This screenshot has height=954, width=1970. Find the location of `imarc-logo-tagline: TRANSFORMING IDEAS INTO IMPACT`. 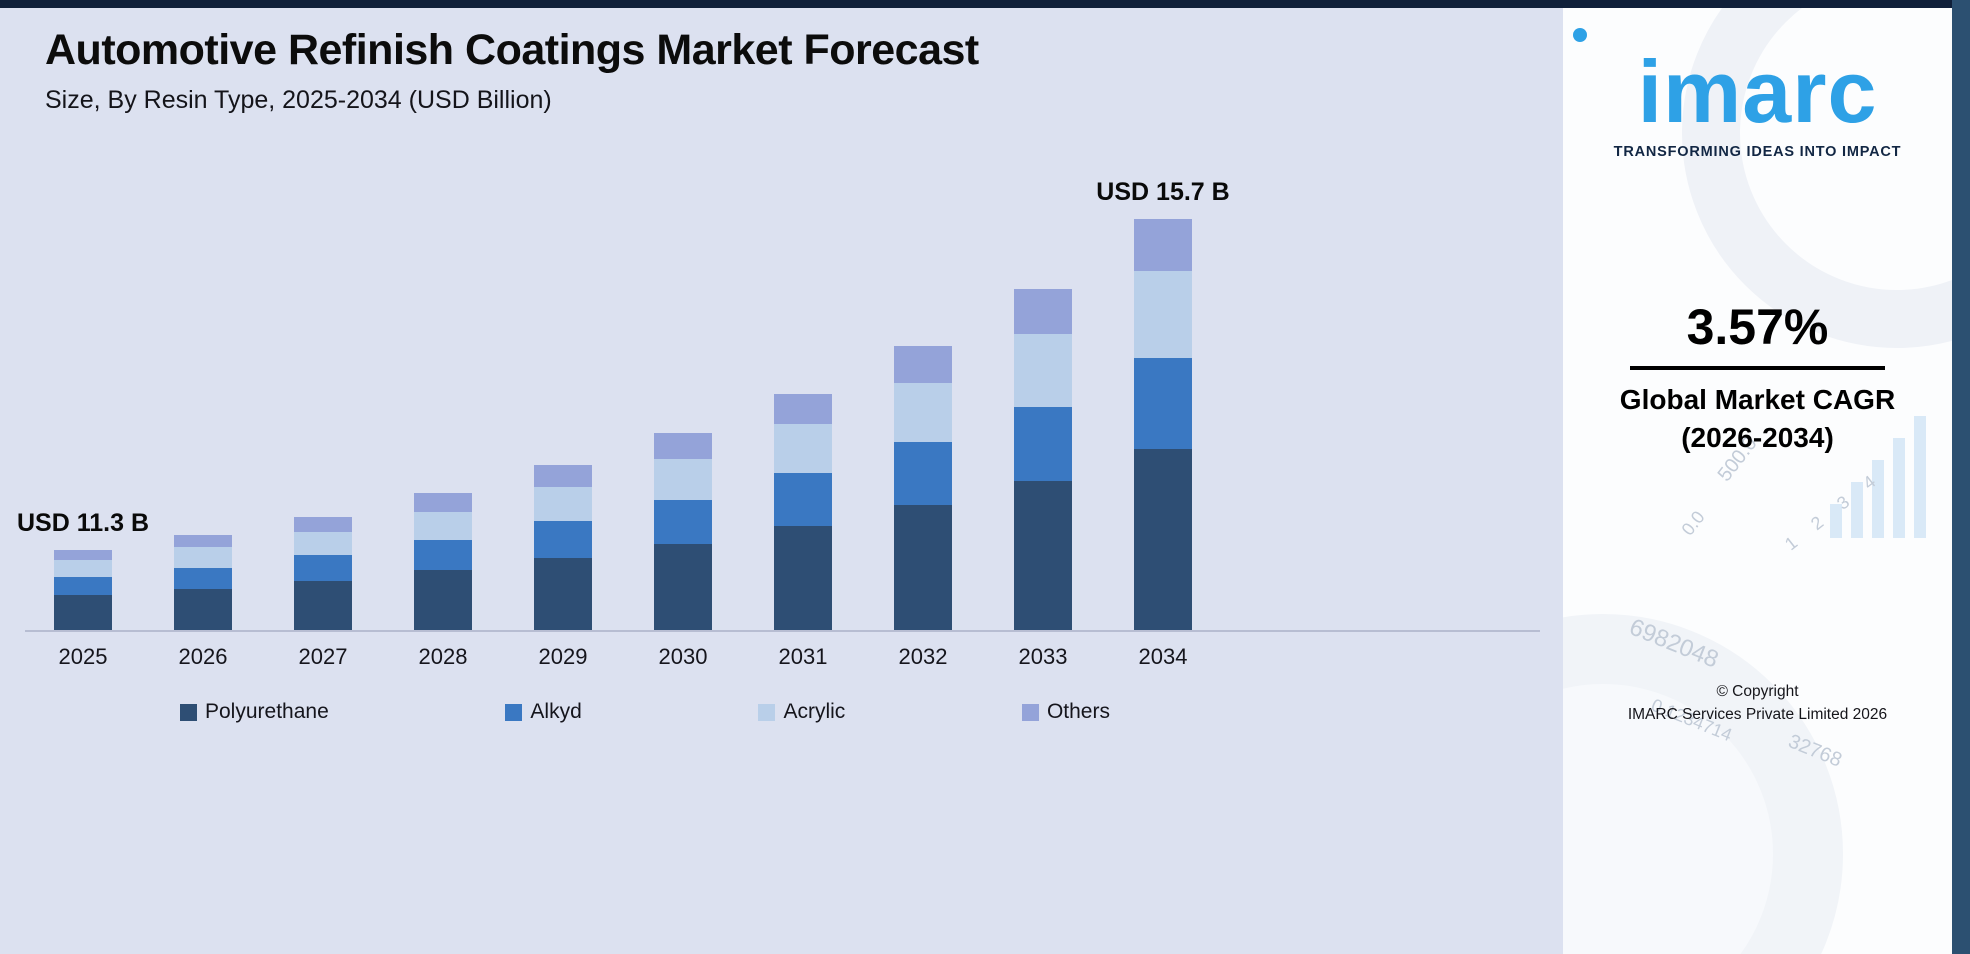

imarc-logo-tagline: TRANSFORMING IDEAS INTO IMPACT is located at coordinates (1757, 152).